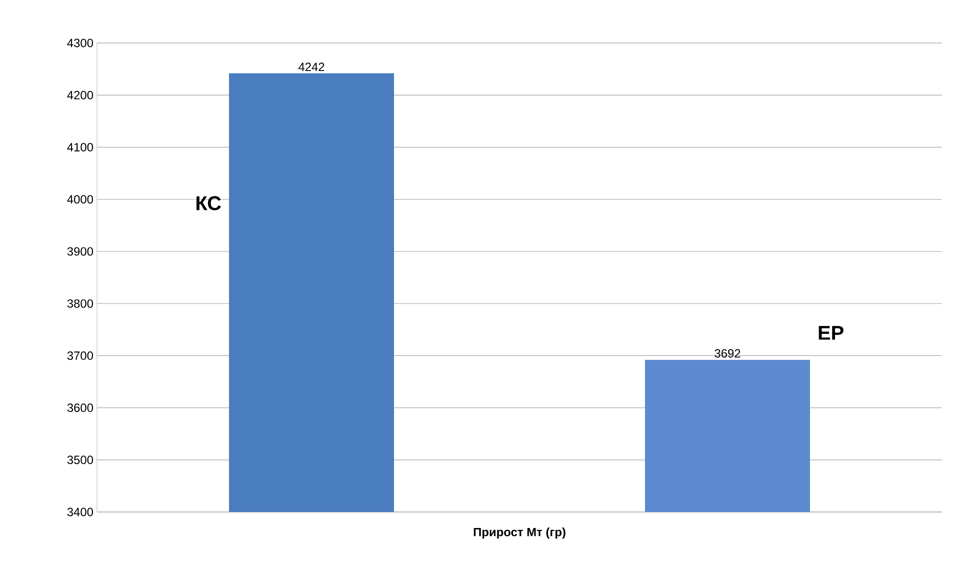  I want to click on y-tick-label: 4000, so click(80, 199).